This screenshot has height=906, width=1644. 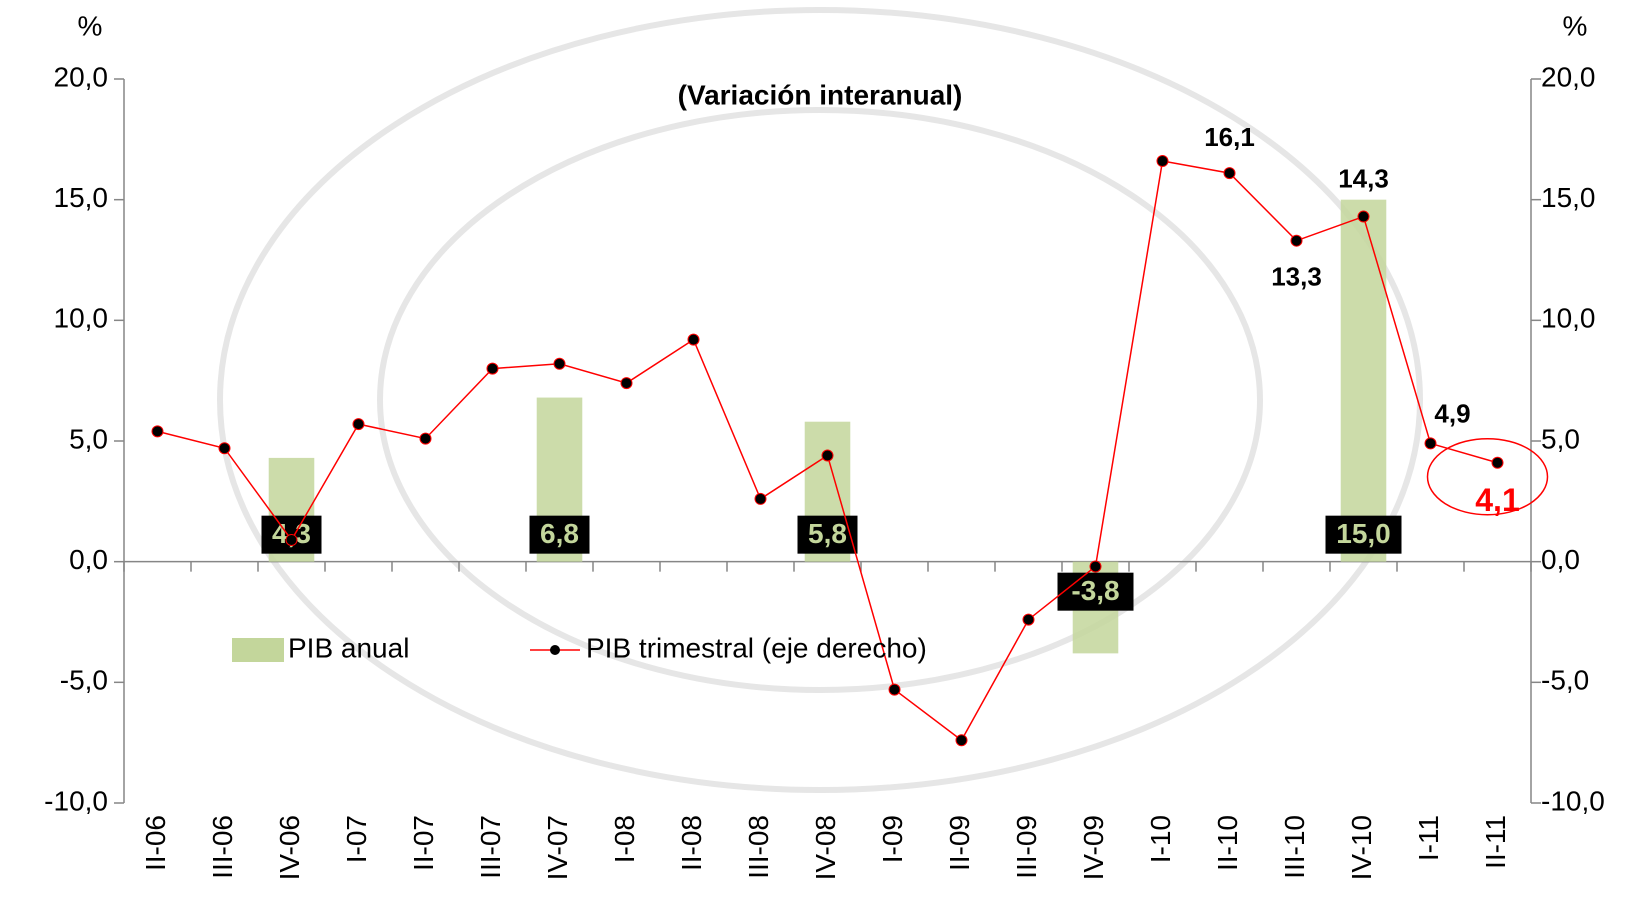 I want to click on x-tick-label: III-09, so click(x=1026, y=847).